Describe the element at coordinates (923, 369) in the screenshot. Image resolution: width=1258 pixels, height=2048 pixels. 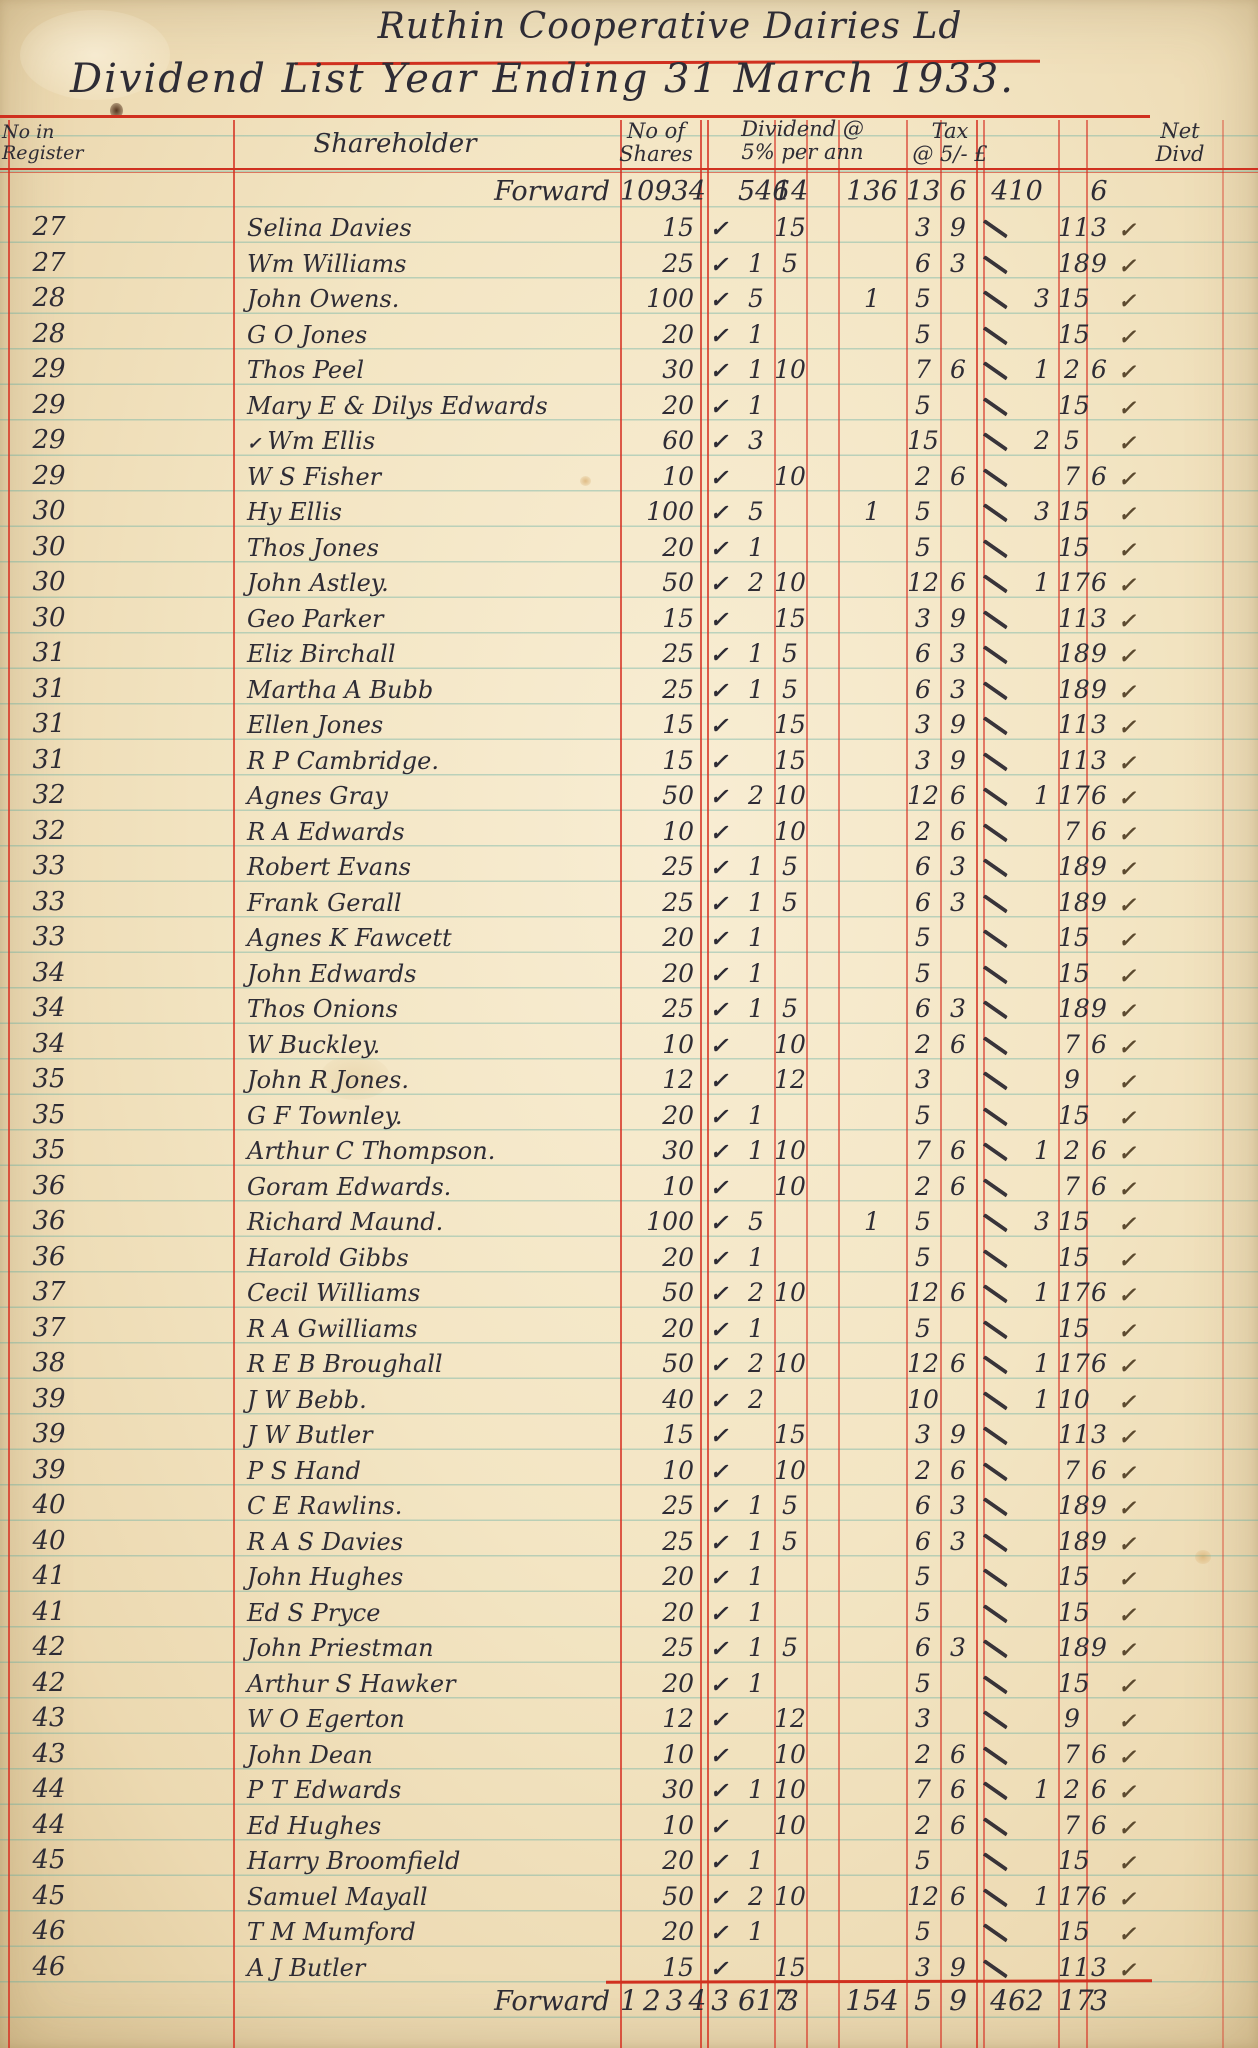
I see `tax-shillings: 7` at that location.